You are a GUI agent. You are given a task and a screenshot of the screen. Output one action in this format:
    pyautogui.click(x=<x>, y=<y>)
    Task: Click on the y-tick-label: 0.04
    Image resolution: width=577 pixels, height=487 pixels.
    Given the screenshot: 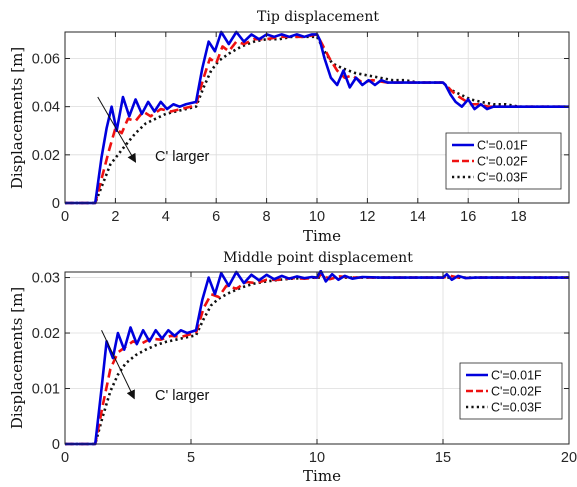 What is the action you would take?
    pyautogui.click(x=46, y=108)
    